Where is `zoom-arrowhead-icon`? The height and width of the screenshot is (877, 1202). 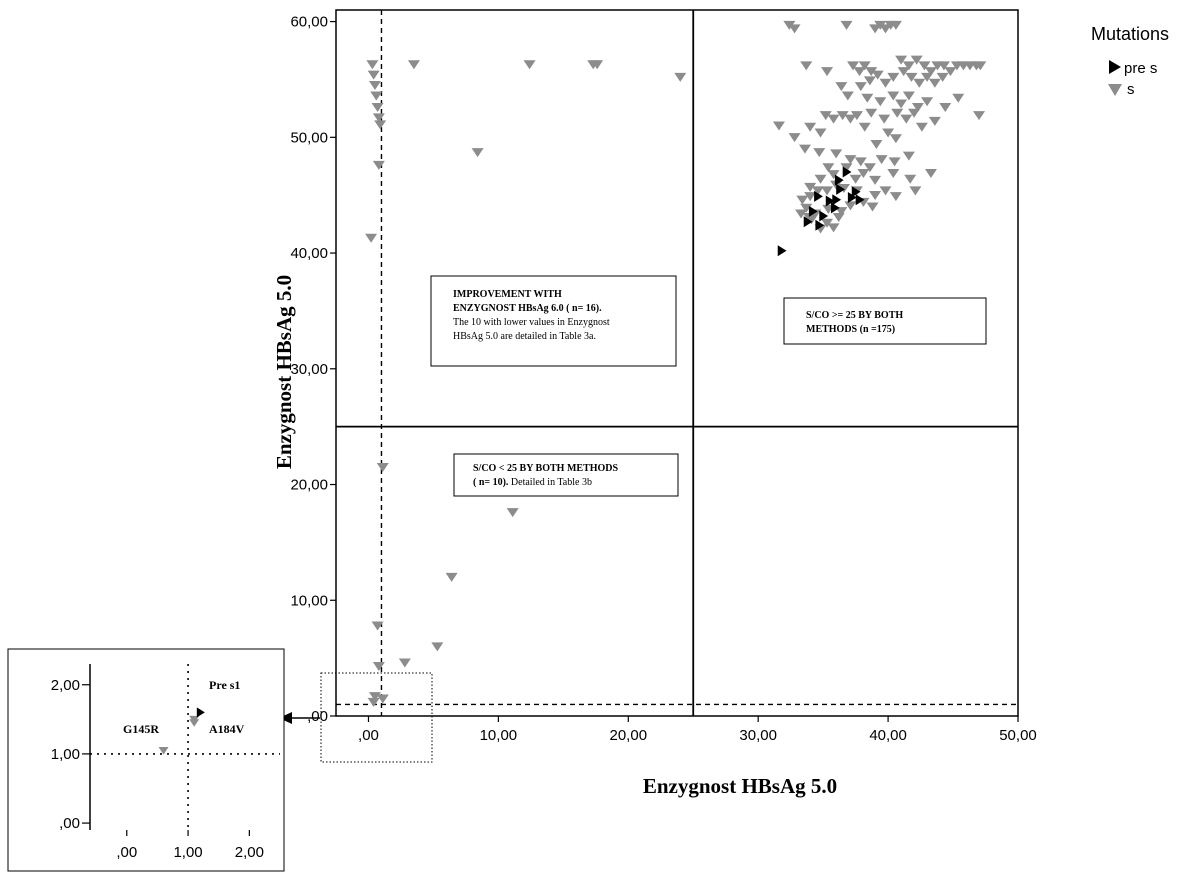
zoom-arrowhead-icon is located at coordinates (285, 718).